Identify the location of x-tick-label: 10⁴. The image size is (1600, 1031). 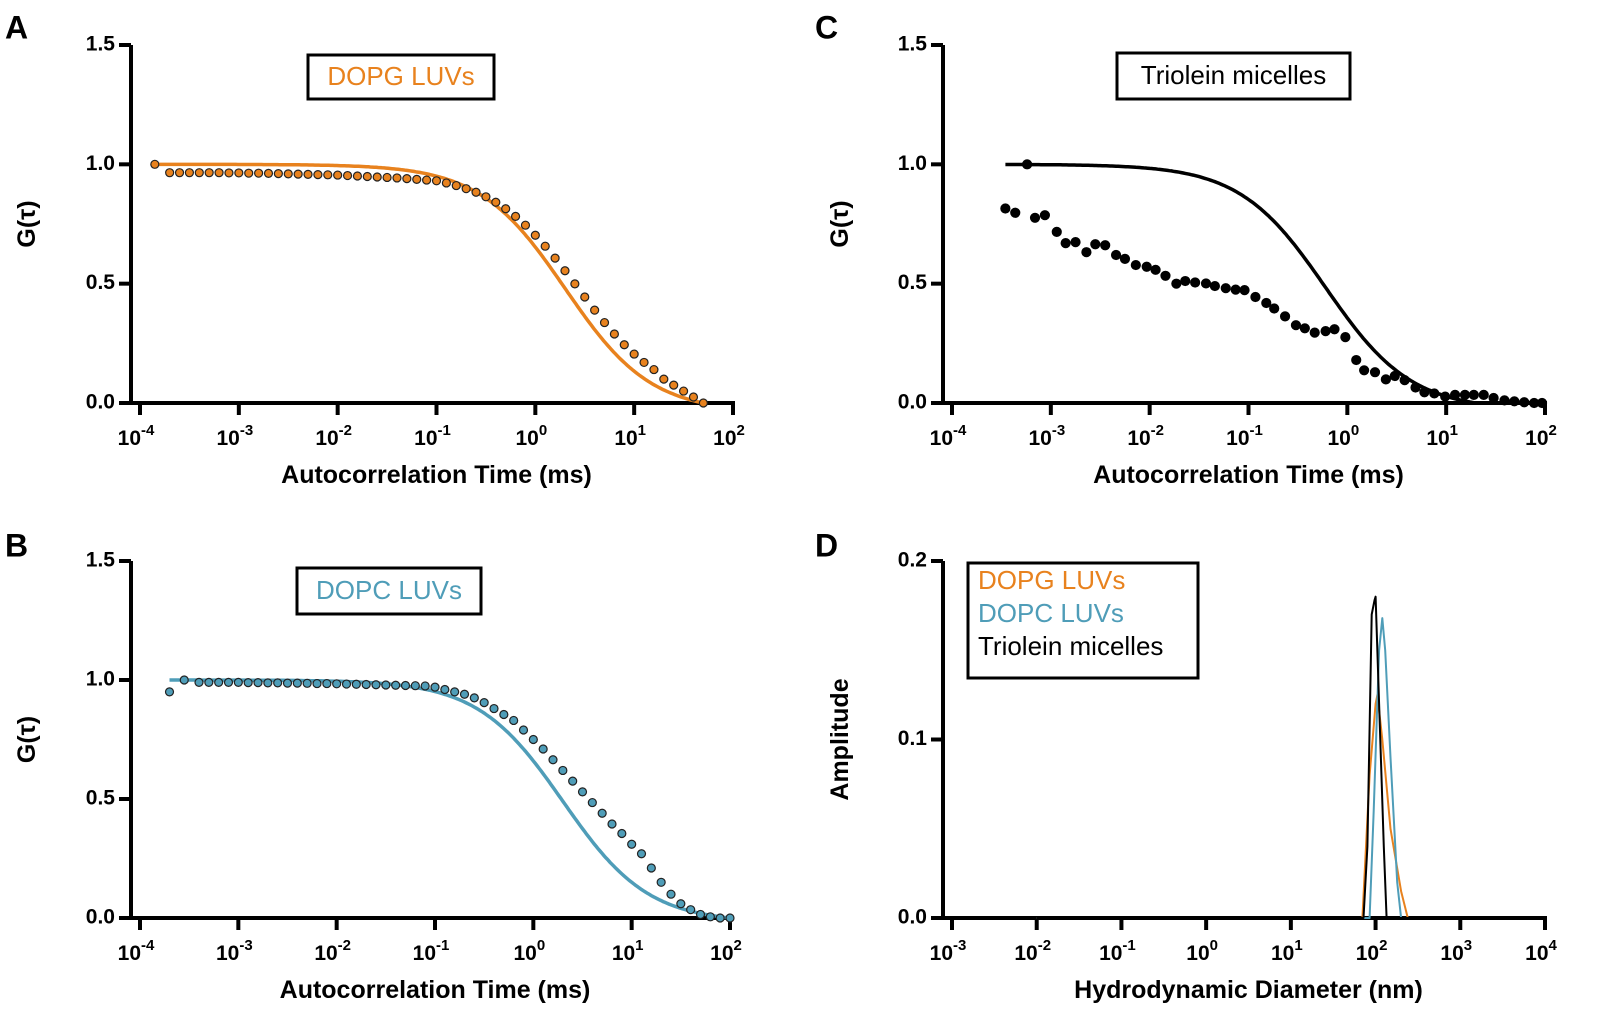
(1541, 951).